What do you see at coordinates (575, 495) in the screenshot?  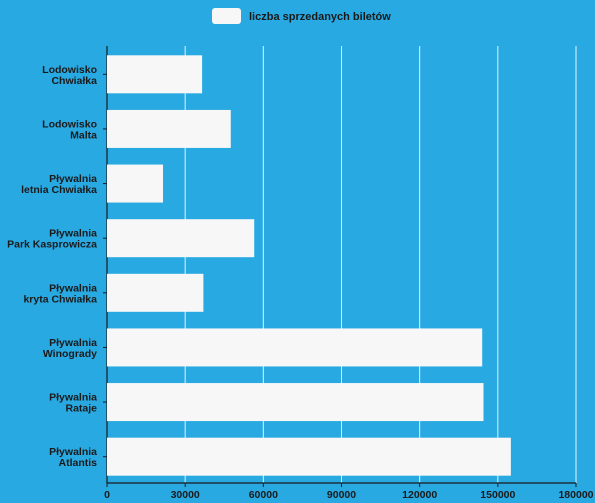 I see `x-tick-label-6: 180000` at bounding box center [575, 495].